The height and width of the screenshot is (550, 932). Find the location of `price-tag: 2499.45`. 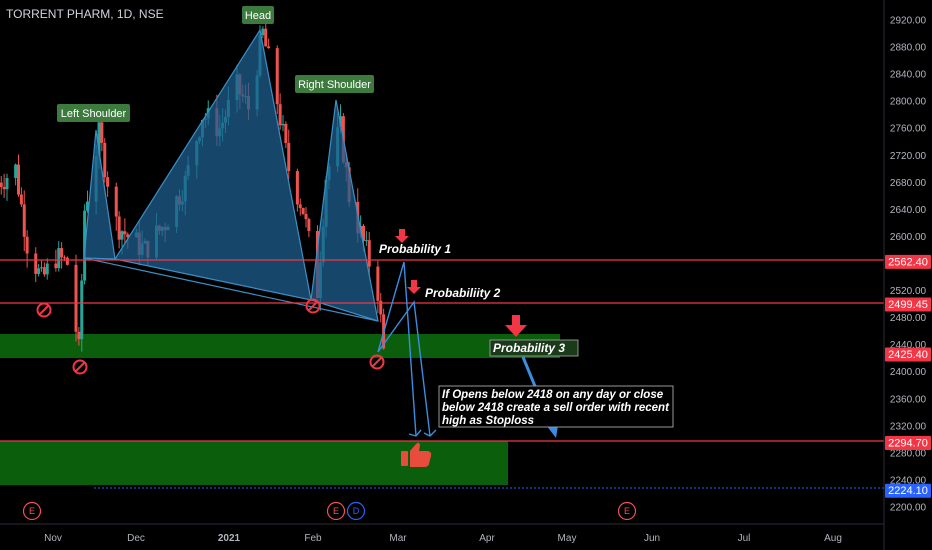

price-tag: 2499.45 is located at coordinates (908, 304).